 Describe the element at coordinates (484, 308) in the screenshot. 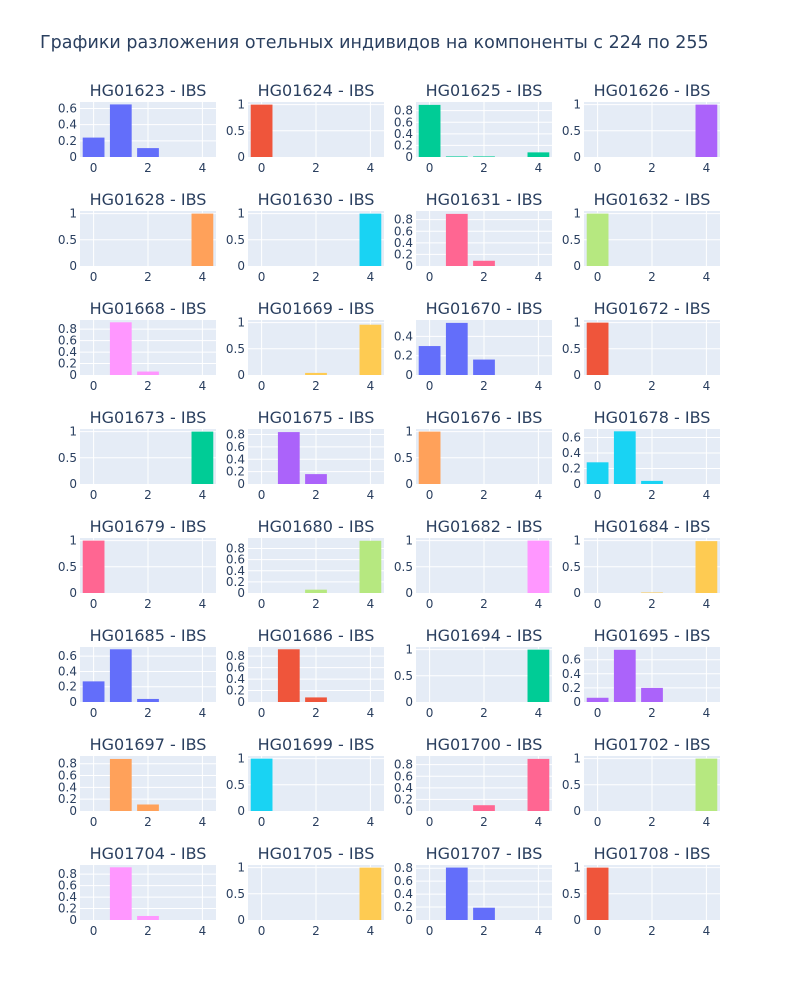

I see `subplot-title: HG01670 - IBS` at that location.